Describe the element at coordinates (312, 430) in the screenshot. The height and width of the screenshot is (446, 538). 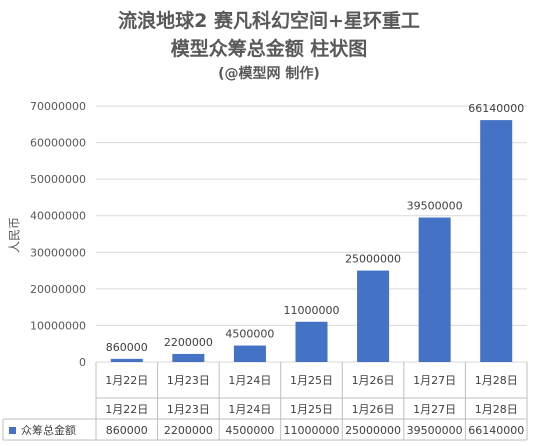
I see `table-value-cell: 11000000` at that location.